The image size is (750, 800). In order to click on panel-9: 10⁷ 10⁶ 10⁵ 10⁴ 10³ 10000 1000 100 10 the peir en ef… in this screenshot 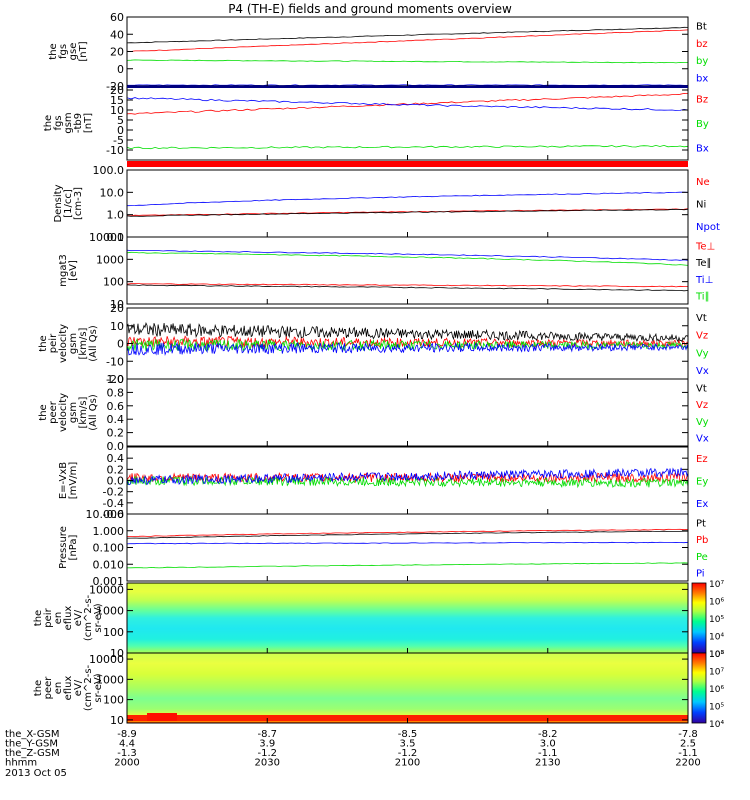, I will do `click(378, 620)`.